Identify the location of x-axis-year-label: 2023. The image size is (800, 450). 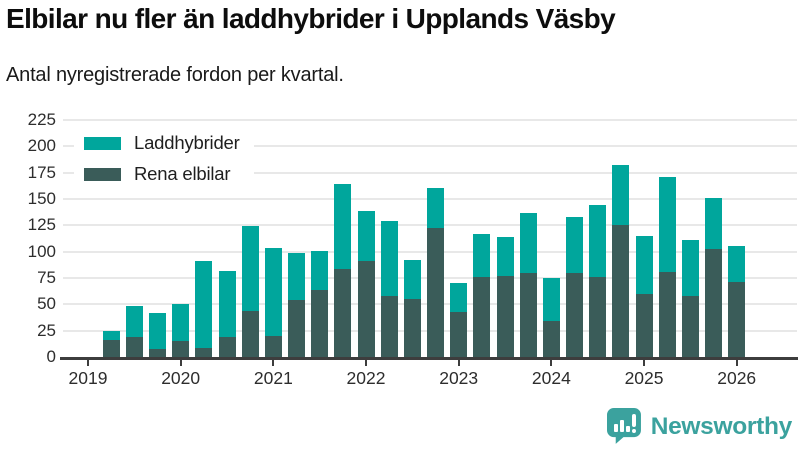
(459, 378).